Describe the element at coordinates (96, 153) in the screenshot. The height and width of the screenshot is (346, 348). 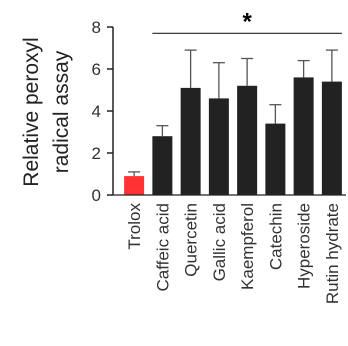
I see `y-tick-label: 2` at that location.